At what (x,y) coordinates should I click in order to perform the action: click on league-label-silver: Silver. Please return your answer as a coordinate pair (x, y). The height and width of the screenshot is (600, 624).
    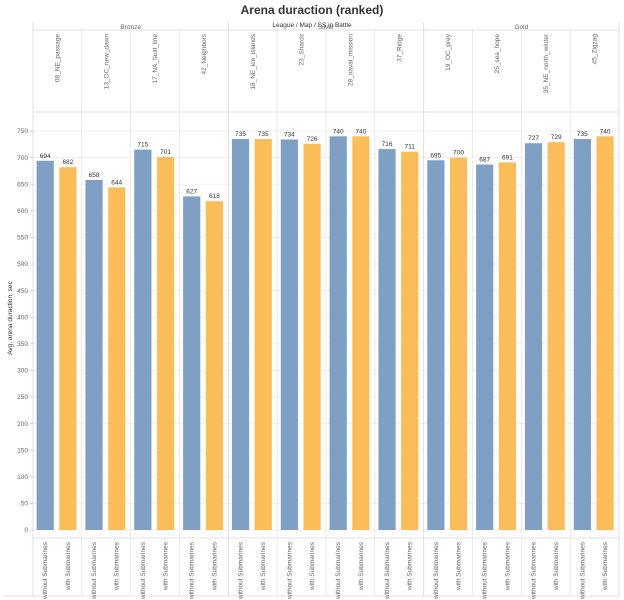
    Looking at the image, I should click on (326, 27).